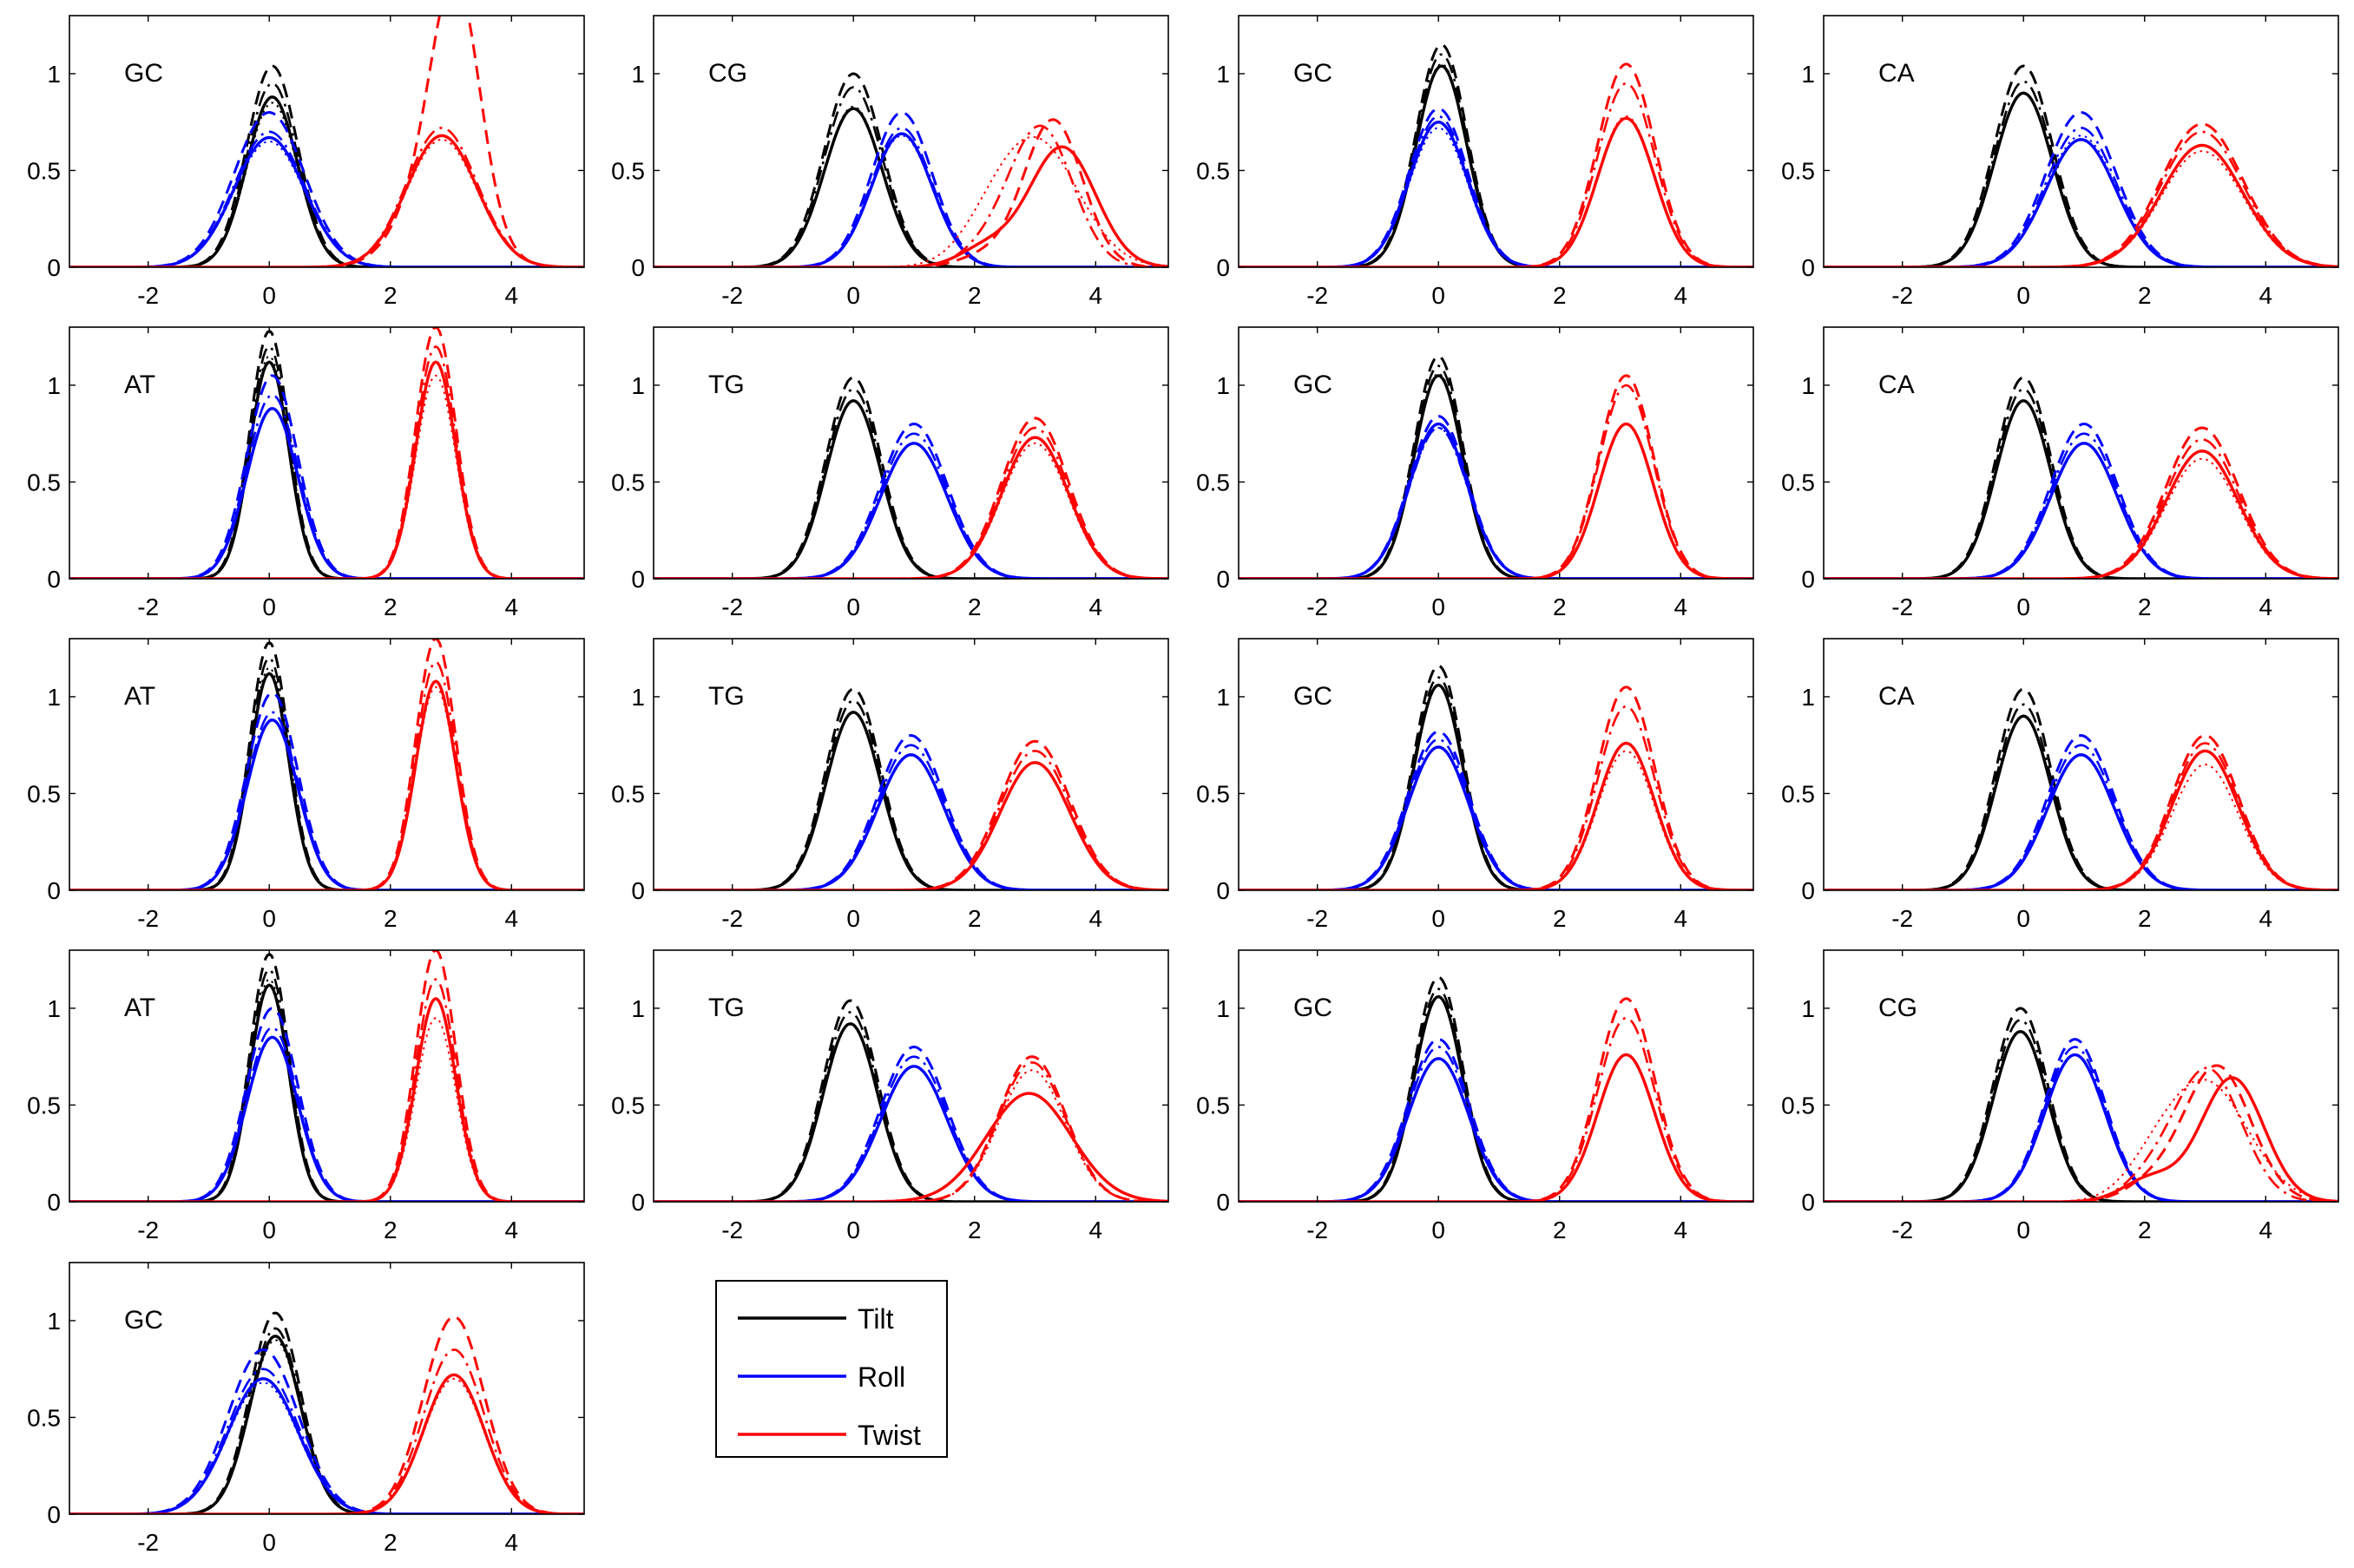  What do you see at coordinates (822, 1377) in the screenshot?
I see `legend-entry-roll: Roll` at bounding box center [822, 1377].